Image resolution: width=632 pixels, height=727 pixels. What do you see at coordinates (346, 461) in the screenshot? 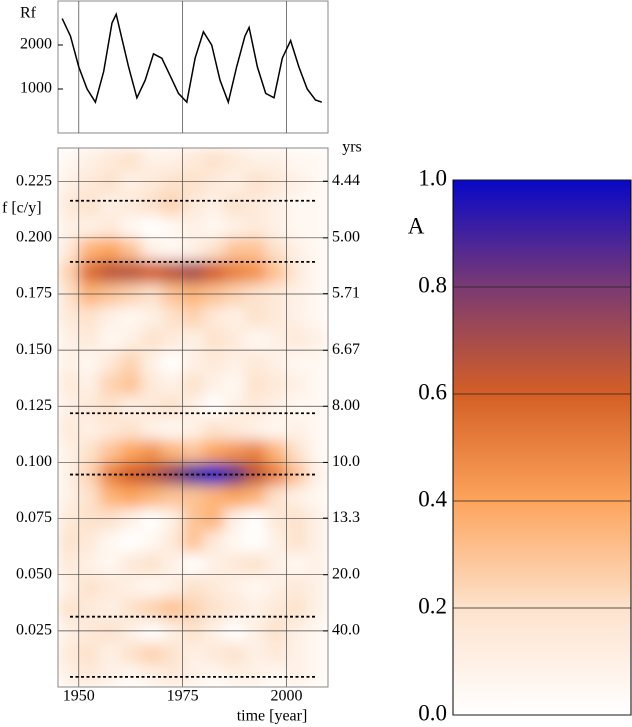
I see `y2-tick-label: 10.0` at bounding box center [346, 461].